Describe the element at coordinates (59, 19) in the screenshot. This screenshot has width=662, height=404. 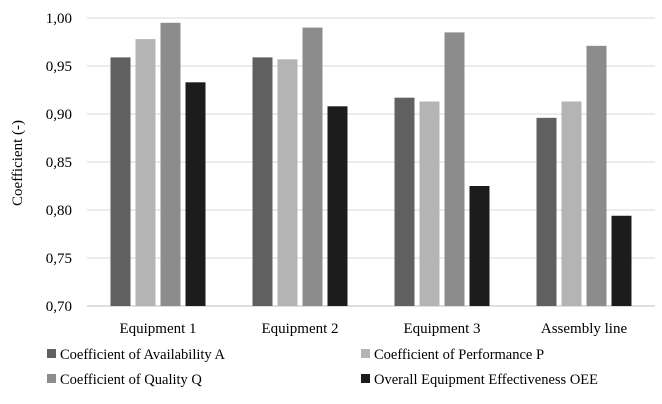
I see `y-tick-label: 1,00` at that location.